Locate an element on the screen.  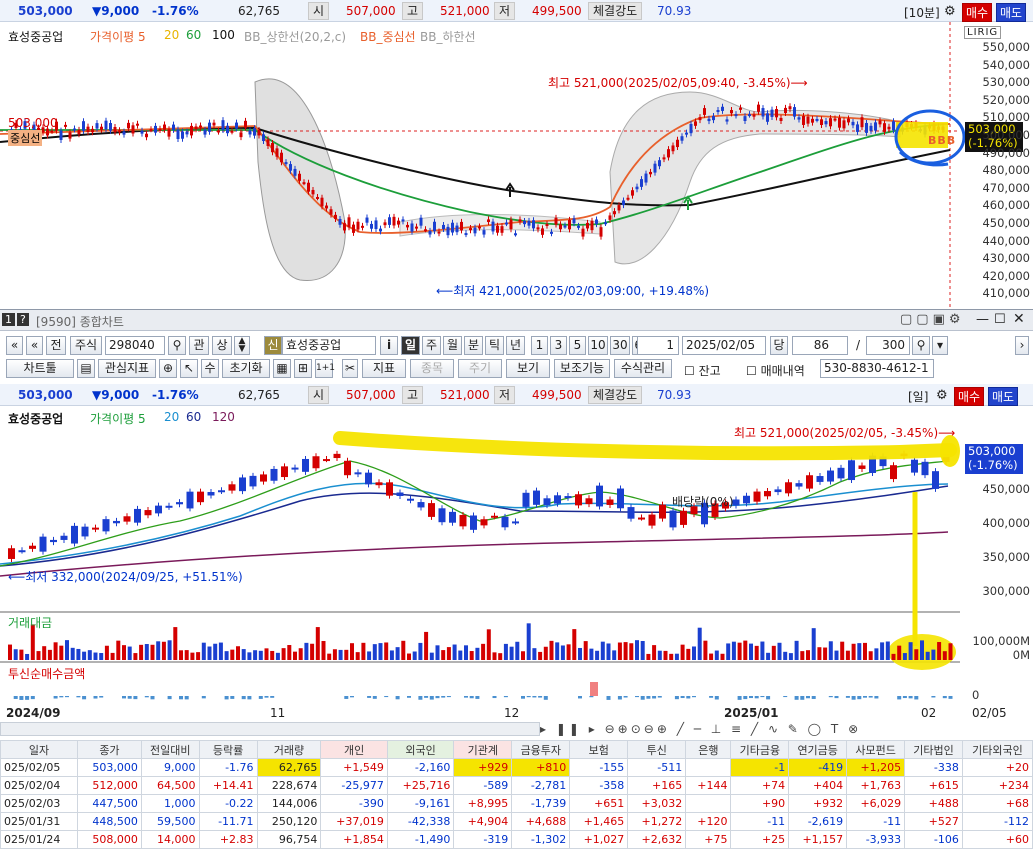
col-header: 연기금등 is located at coordinates (818, 749).